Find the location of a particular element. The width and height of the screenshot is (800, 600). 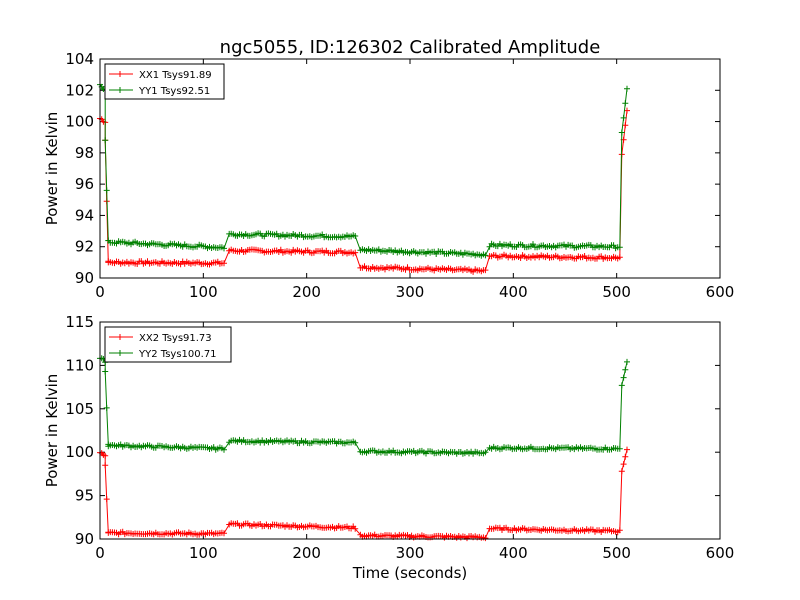

top-y-tick-label: 102 is located at coordinates (79, 90).